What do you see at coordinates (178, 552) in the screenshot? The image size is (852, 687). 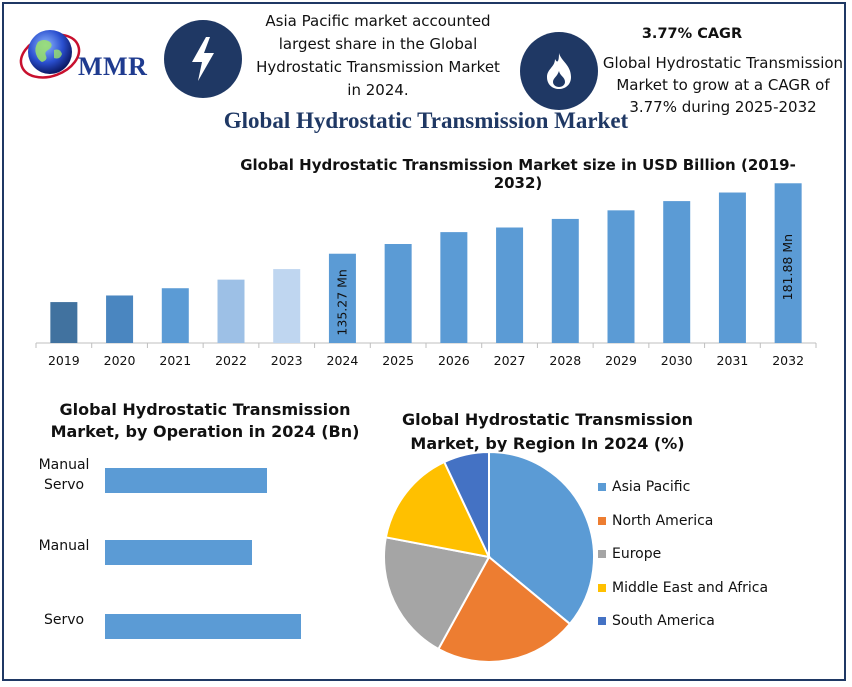 I see `hbar-manual` at bounding box center [178, 552].